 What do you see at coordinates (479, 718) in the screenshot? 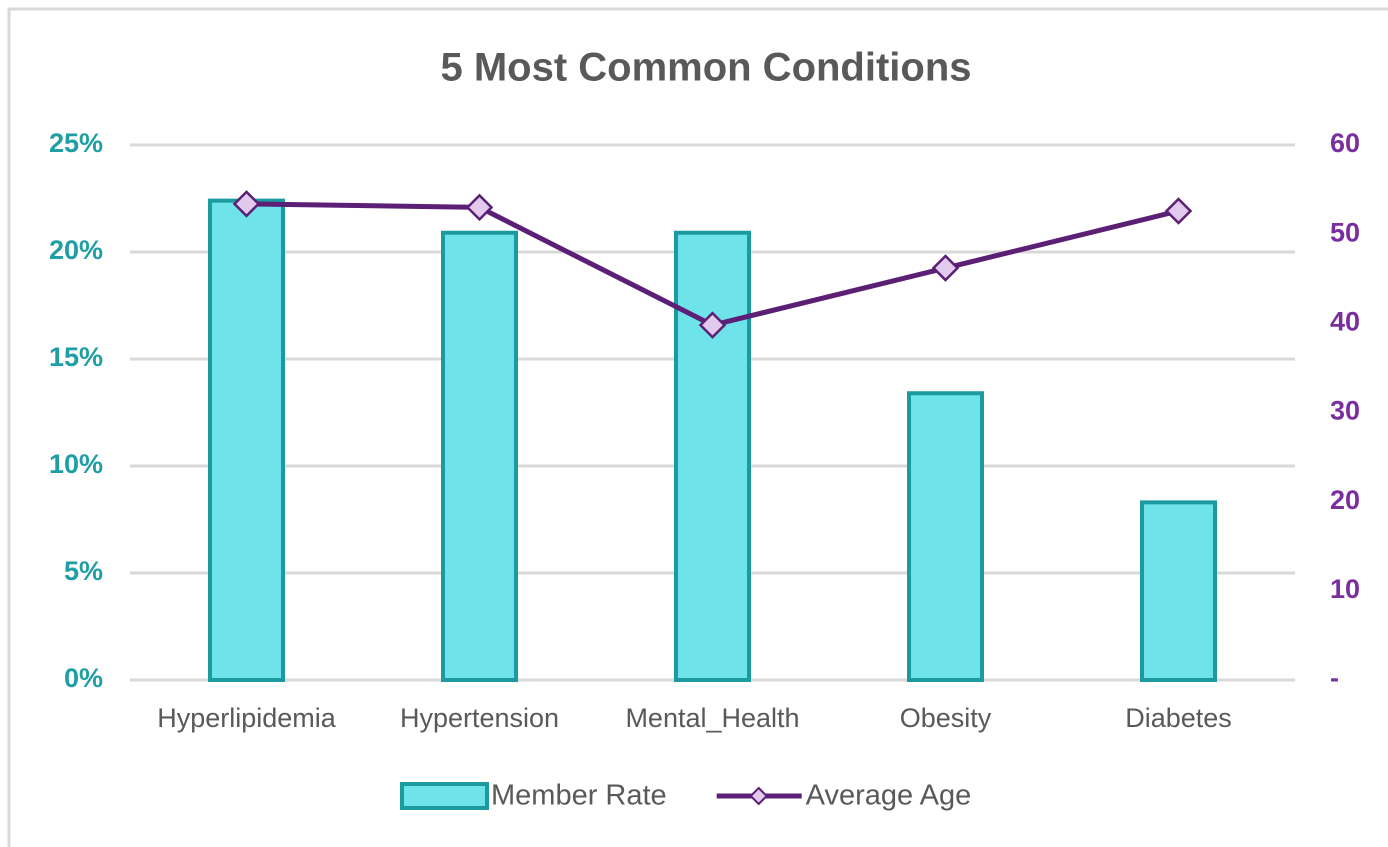
I see `x-tick-label: Hypertension` at bounding box center [479, 718].